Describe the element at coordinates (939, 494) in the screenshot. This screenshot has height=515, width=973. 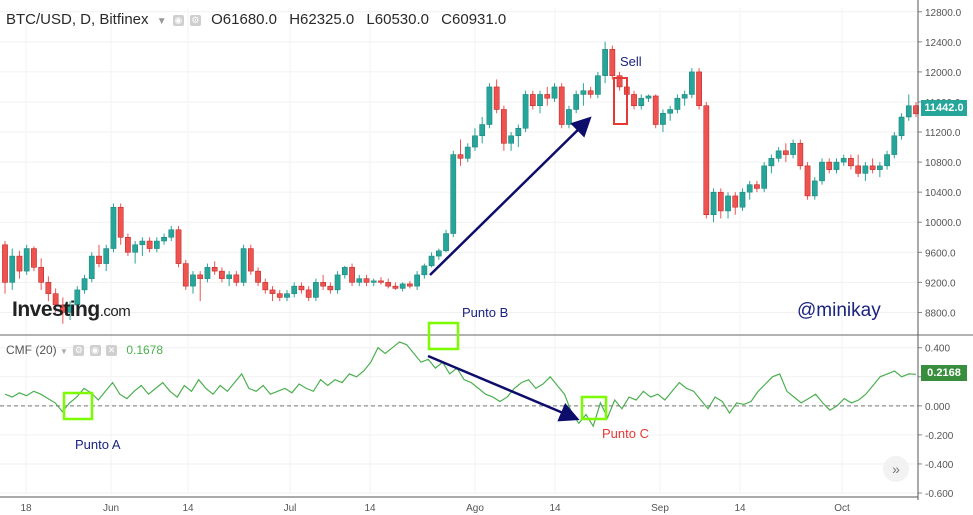
I see `y-tick-label: -0.600` at that location.